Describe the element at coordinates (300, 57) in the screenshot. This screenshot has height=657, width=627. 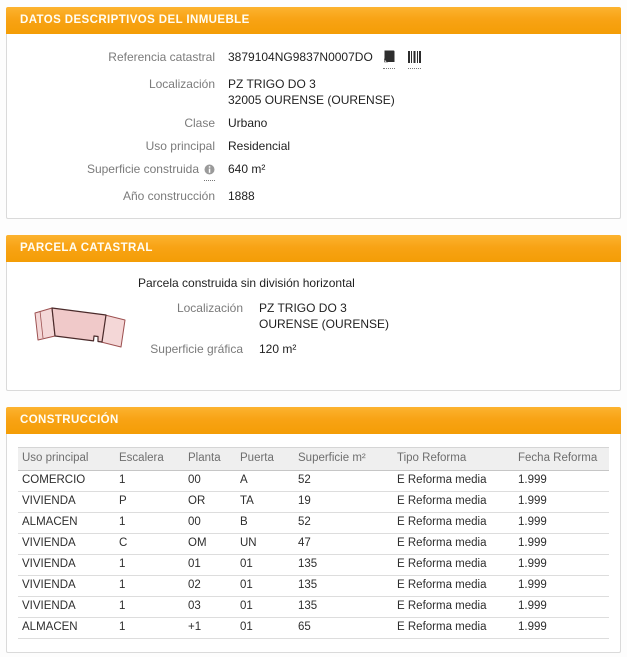
I see `referencia-catastral-value: 3879104NG9837N0007DO` at that location.